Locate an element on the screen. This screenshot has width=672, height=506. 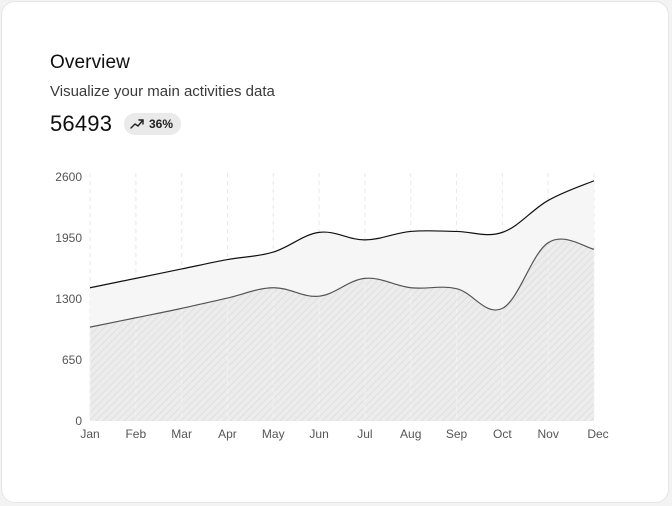
y-tick-label: 1300 is located at coordinates (68, 299).